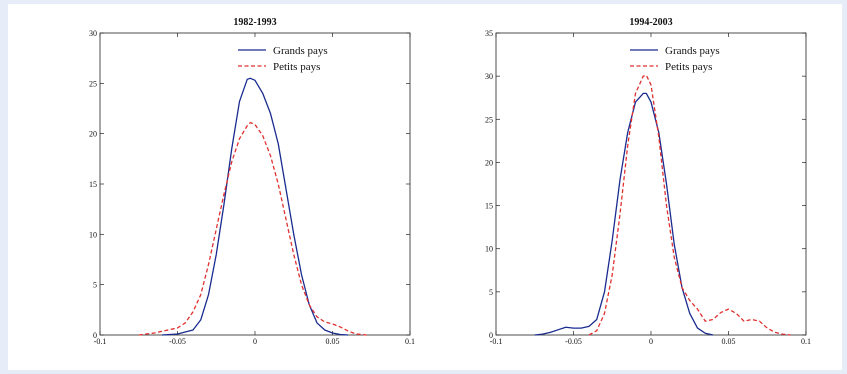 The width and height of the screenshot is (847, 374). What do you see at coordinates (624, 214) in the screenshot?
I see `series-line-grands-pays` at bounding box center [624, 214].